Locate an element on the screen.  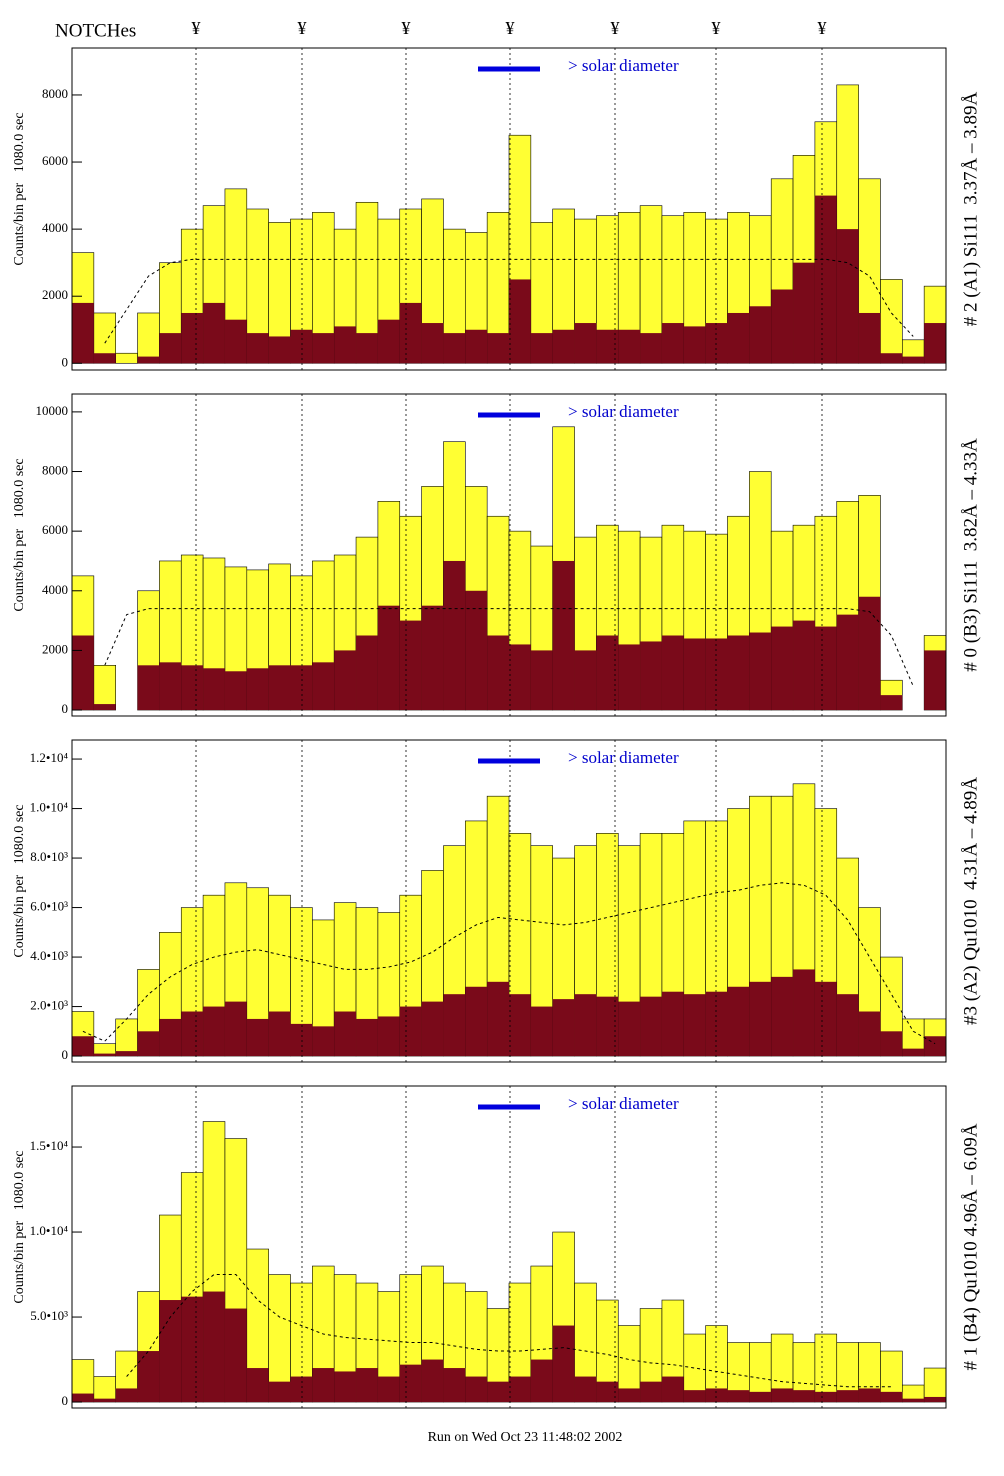
y-axis-label: Counts/bin per 1080.0 sec is located at coordinates (19, 880).